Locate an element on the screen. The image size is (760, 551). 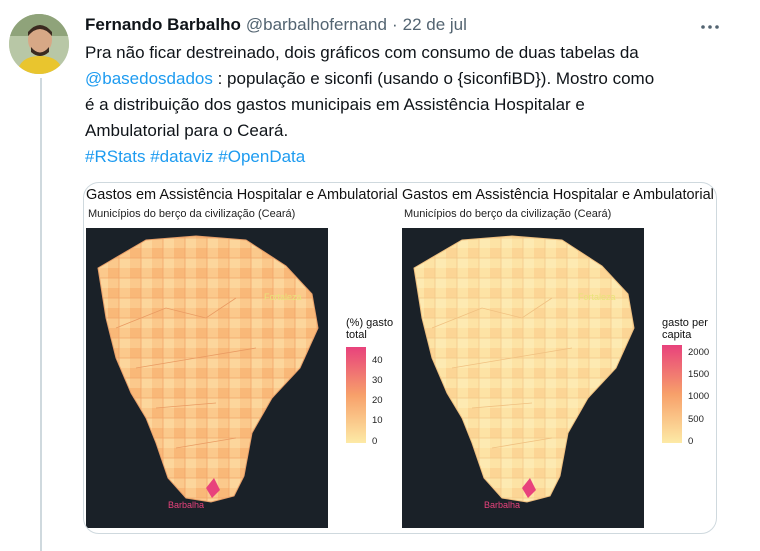
mention-link: @basedosdados is located at coordinates (149, 78).